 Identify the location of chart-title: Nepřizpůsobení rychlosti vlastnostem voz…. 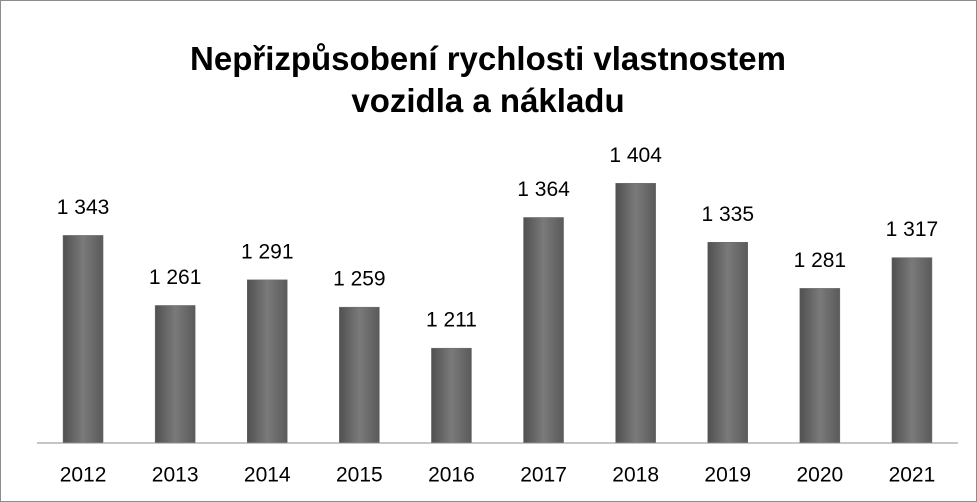
(488, 79).